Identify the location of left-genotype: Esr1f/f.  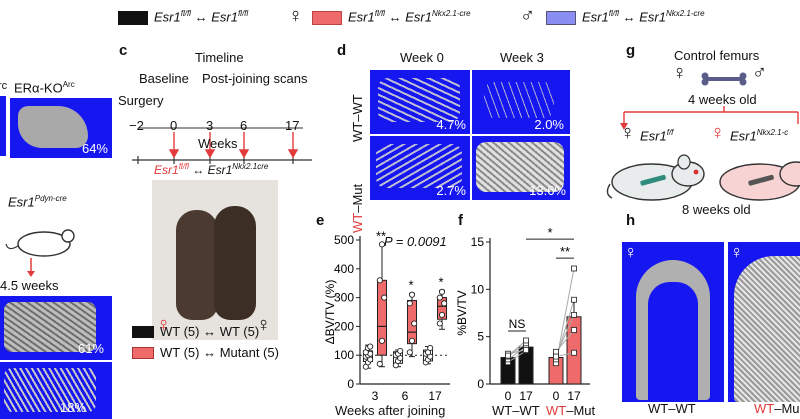
(657, 136).